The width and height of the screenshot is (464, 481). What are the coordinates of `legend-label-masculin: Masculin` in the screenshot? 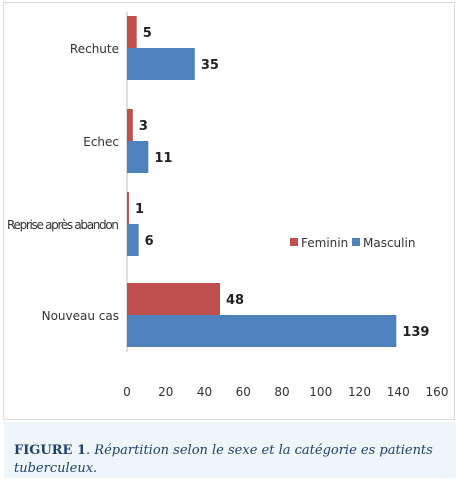 It's located at (389, 243).